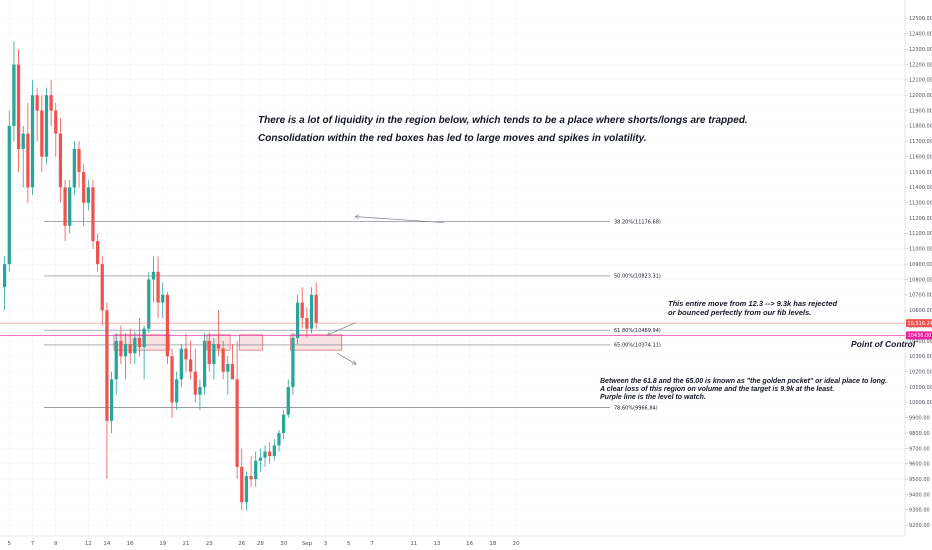  What do you see at coordinates (919, 495) in the screenshot?
I see `price-tick-label: 9400.00` at bounding box center [919, 495].